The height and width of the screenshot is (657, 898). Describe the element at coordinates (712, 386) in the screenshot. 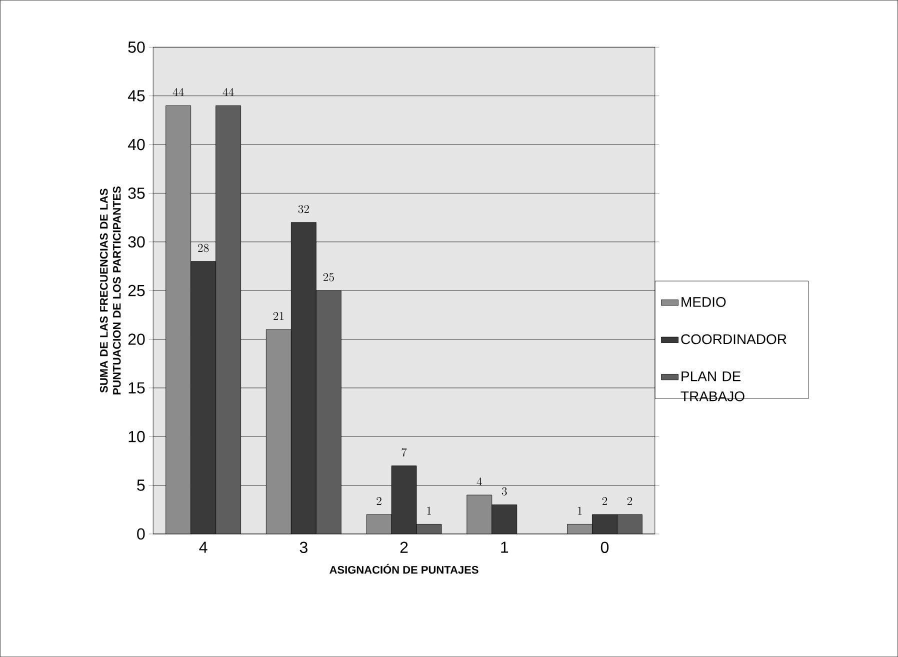

I see `legend-label: PLAN DE TRABAJO` at that location.